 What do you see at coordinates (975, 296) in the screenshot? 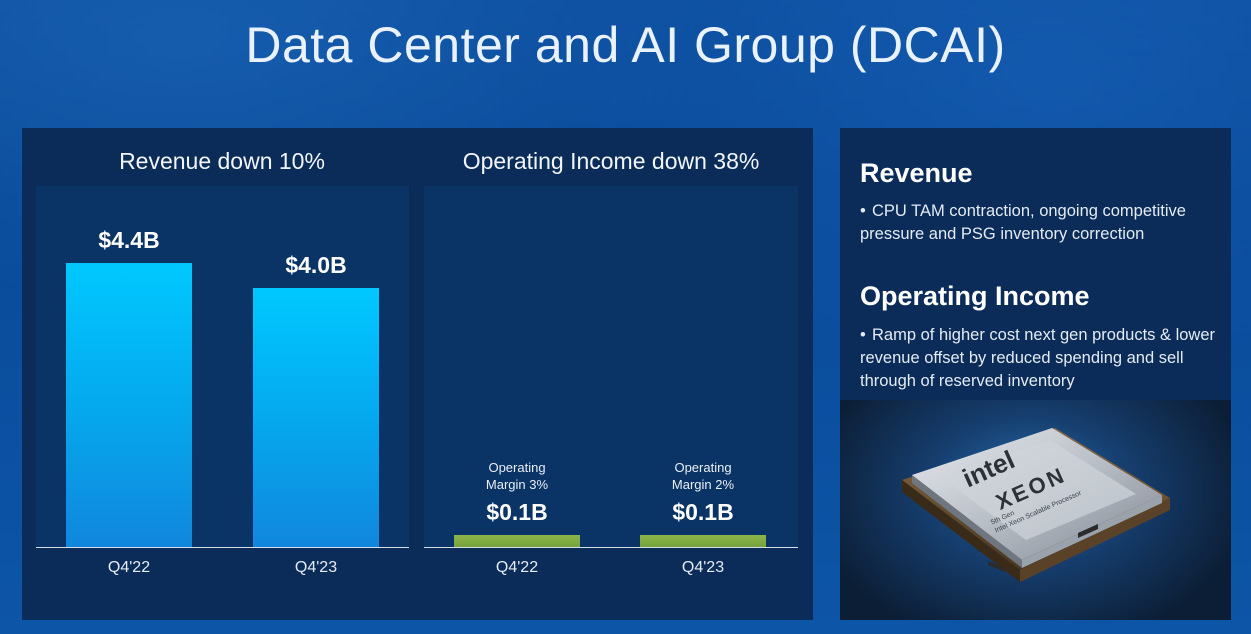
I see `operating-income-heading: Operating Income` at bounding box center [975, 296].